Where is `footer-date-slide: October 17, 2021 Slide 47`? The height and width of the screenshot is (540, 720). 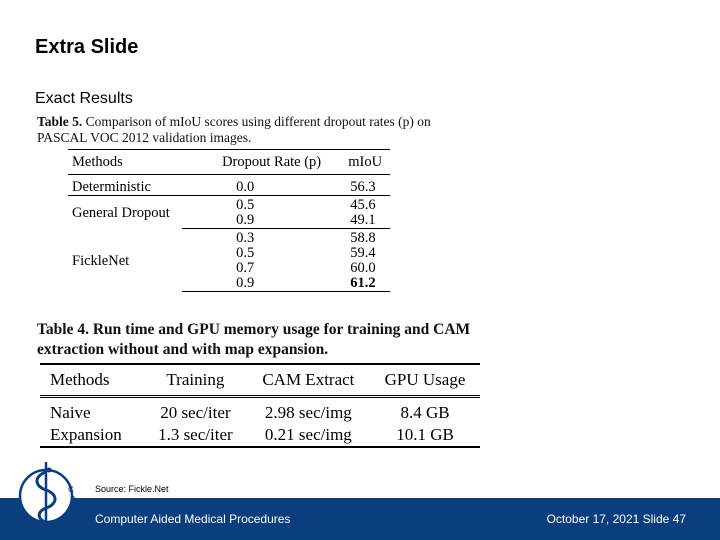
footer-date-slide: October 17, 2021 Slide 47 is located at coordinates (616, 519).